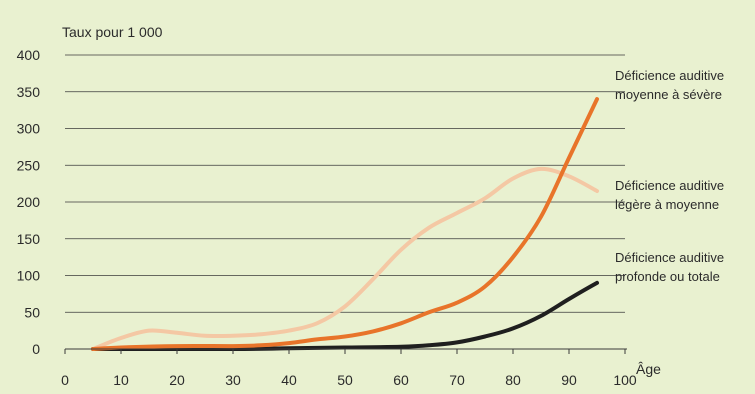  Describe the element at coordinates (29, 129) in the screenshot. I see `y-tick-label: 300` at that location.